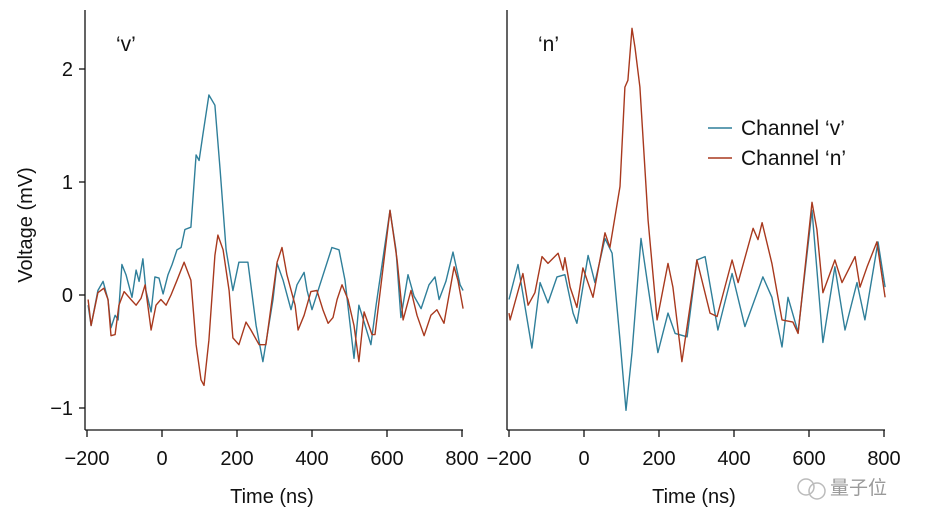 Image resolution: width=926 pixels, height=526 pixels. I want to click on legend: Channel ‘v’ Channel ‘n’, so click(777, 143).